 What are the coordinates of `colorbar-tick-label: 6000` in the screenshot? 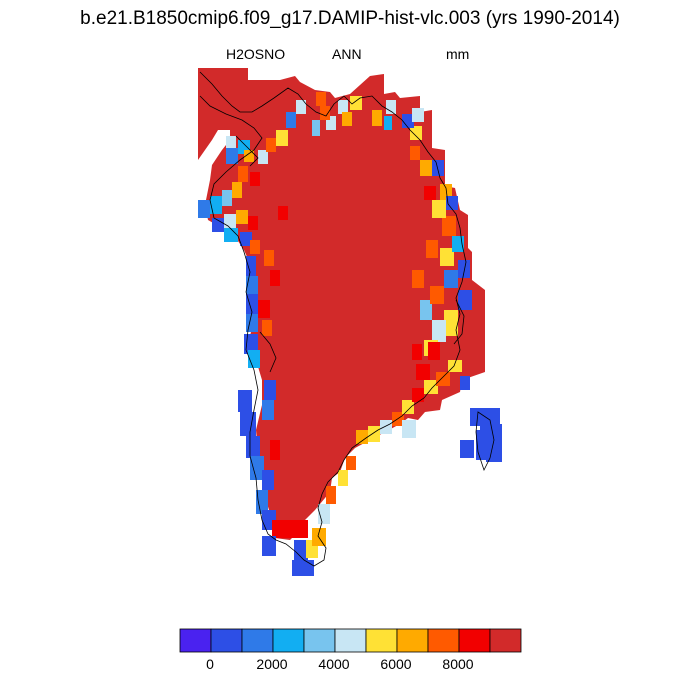 It's located at (396, 664).